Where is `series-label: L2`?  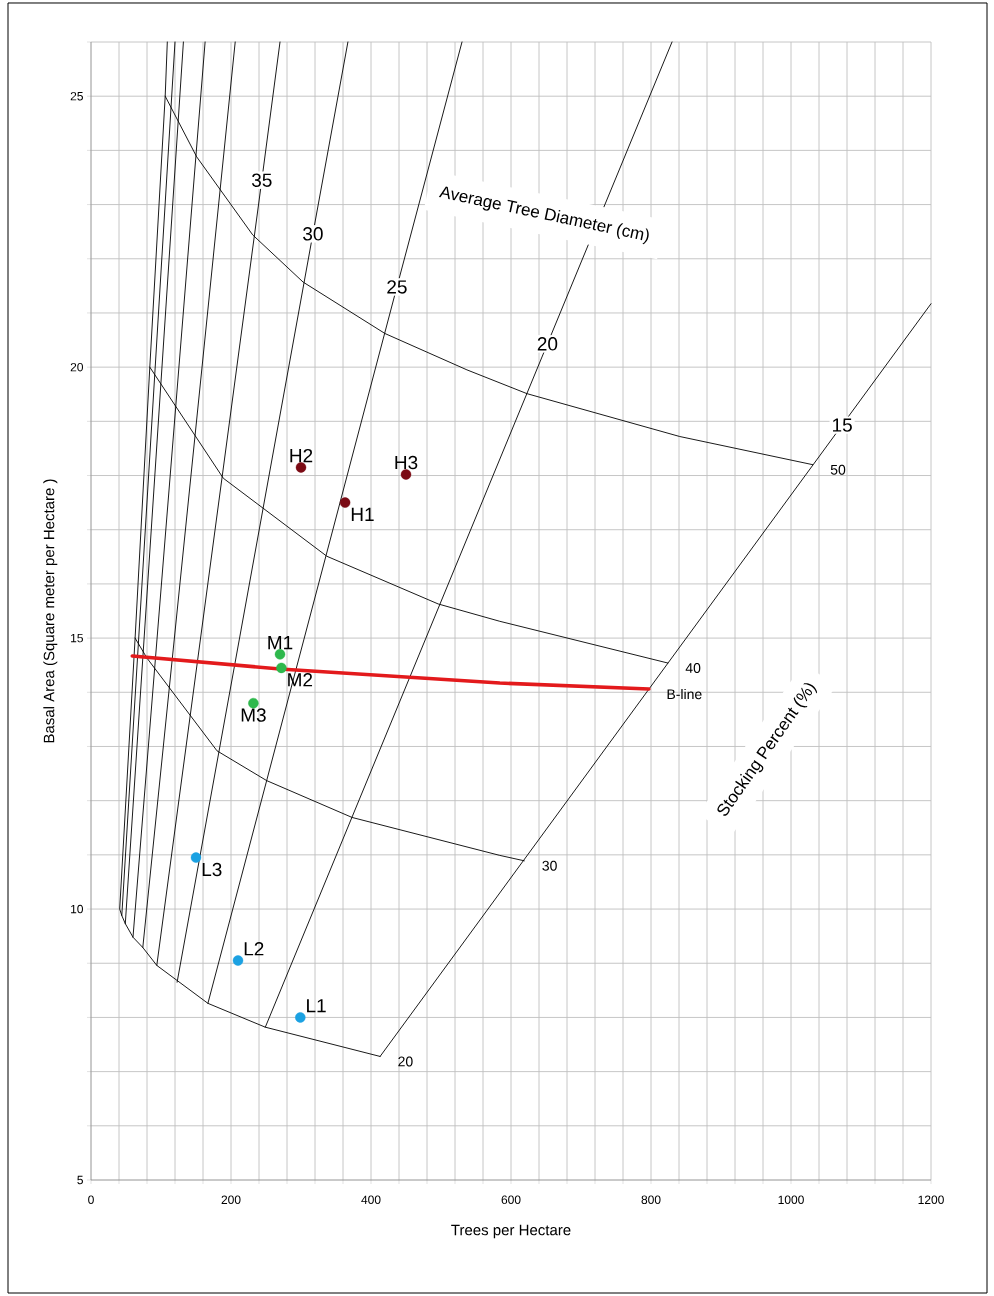
series-label: L2 is located at coordinates (254, 949).